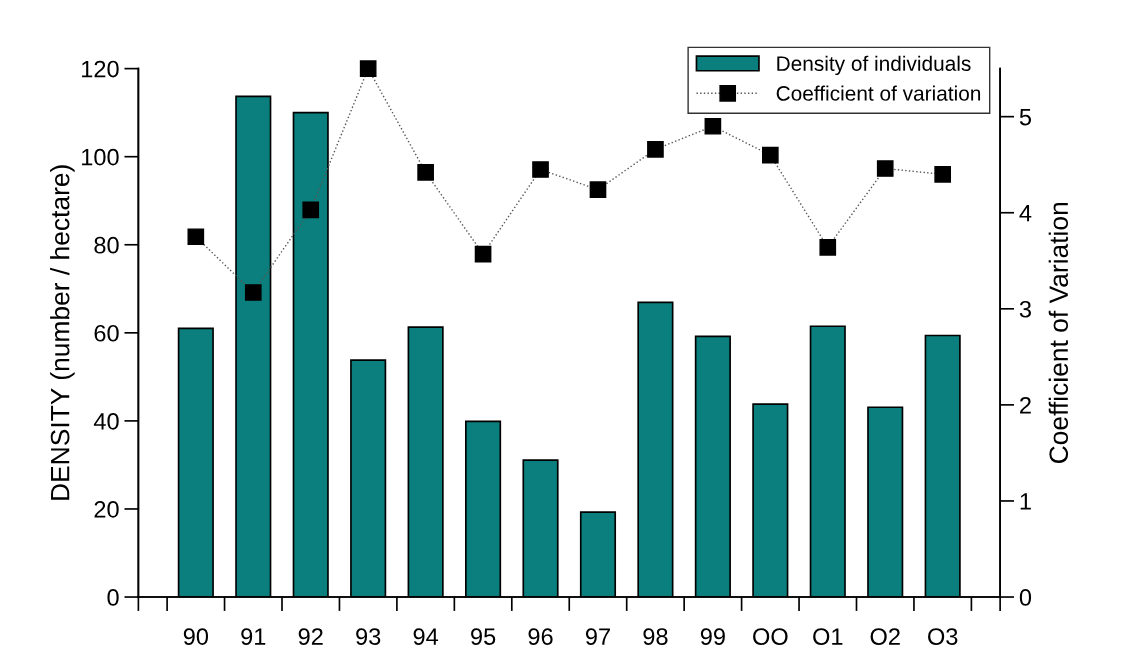 This screenshot has width=1125, height=663. I want to click on x-tick-label: 98, so click(655, 636).